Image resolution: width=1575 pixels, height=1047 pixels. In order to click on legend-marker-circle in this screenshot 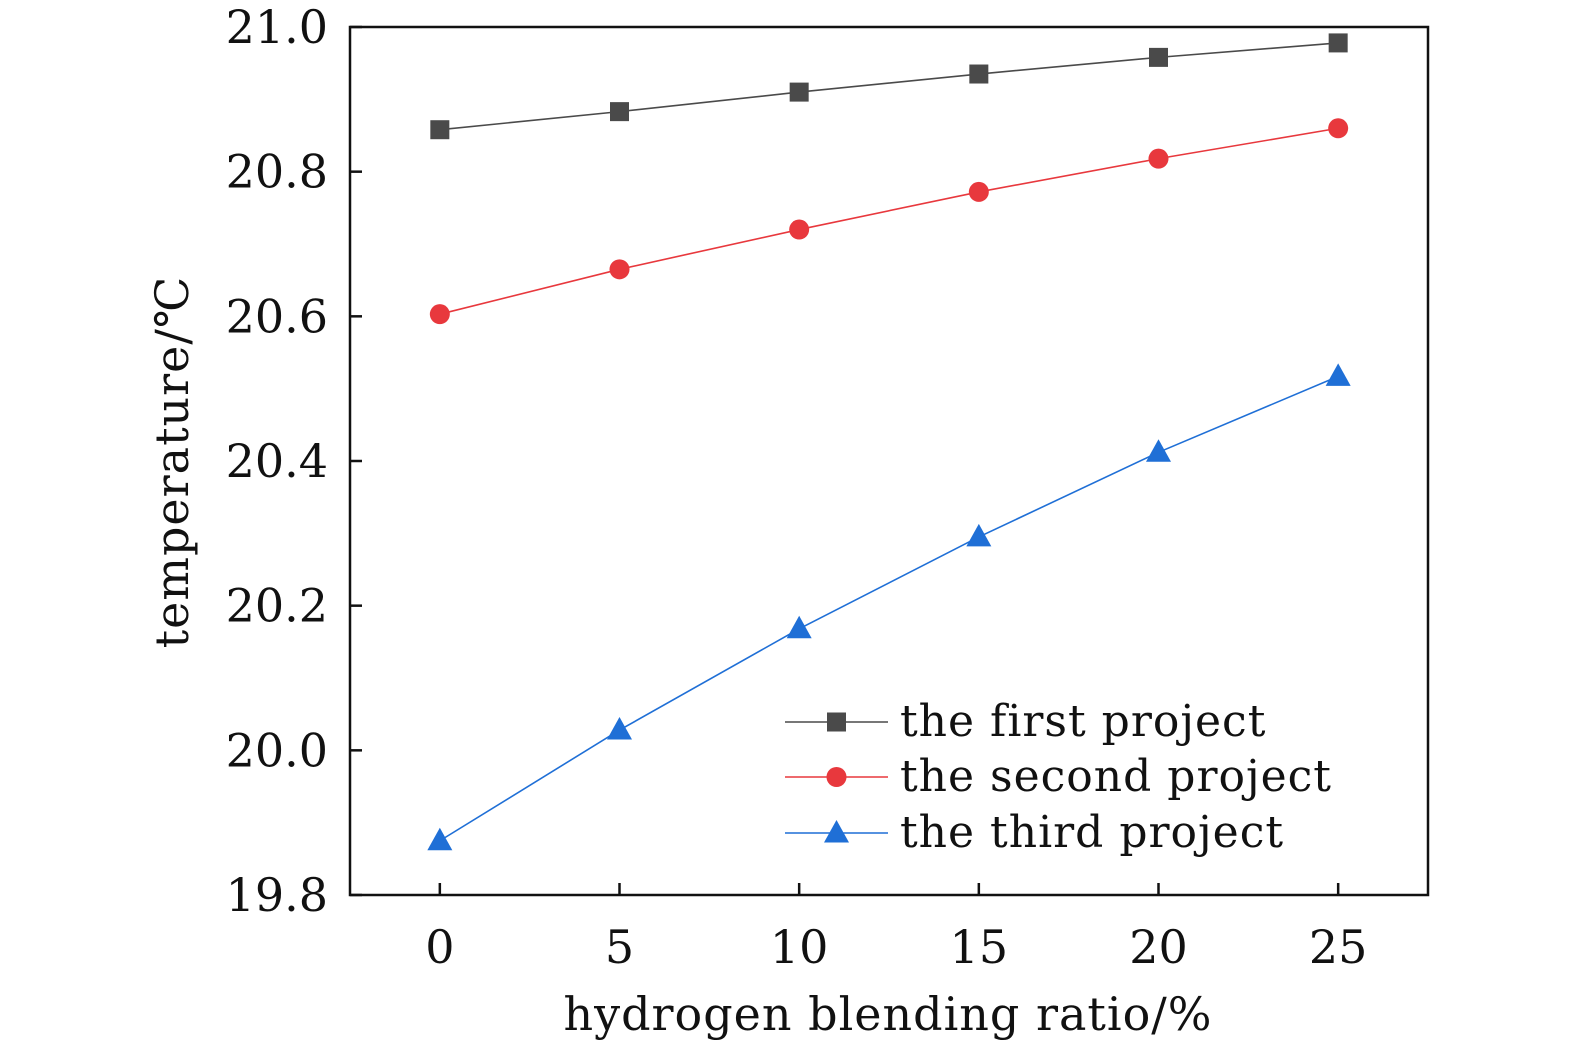, I will do `click(836, 777)`.